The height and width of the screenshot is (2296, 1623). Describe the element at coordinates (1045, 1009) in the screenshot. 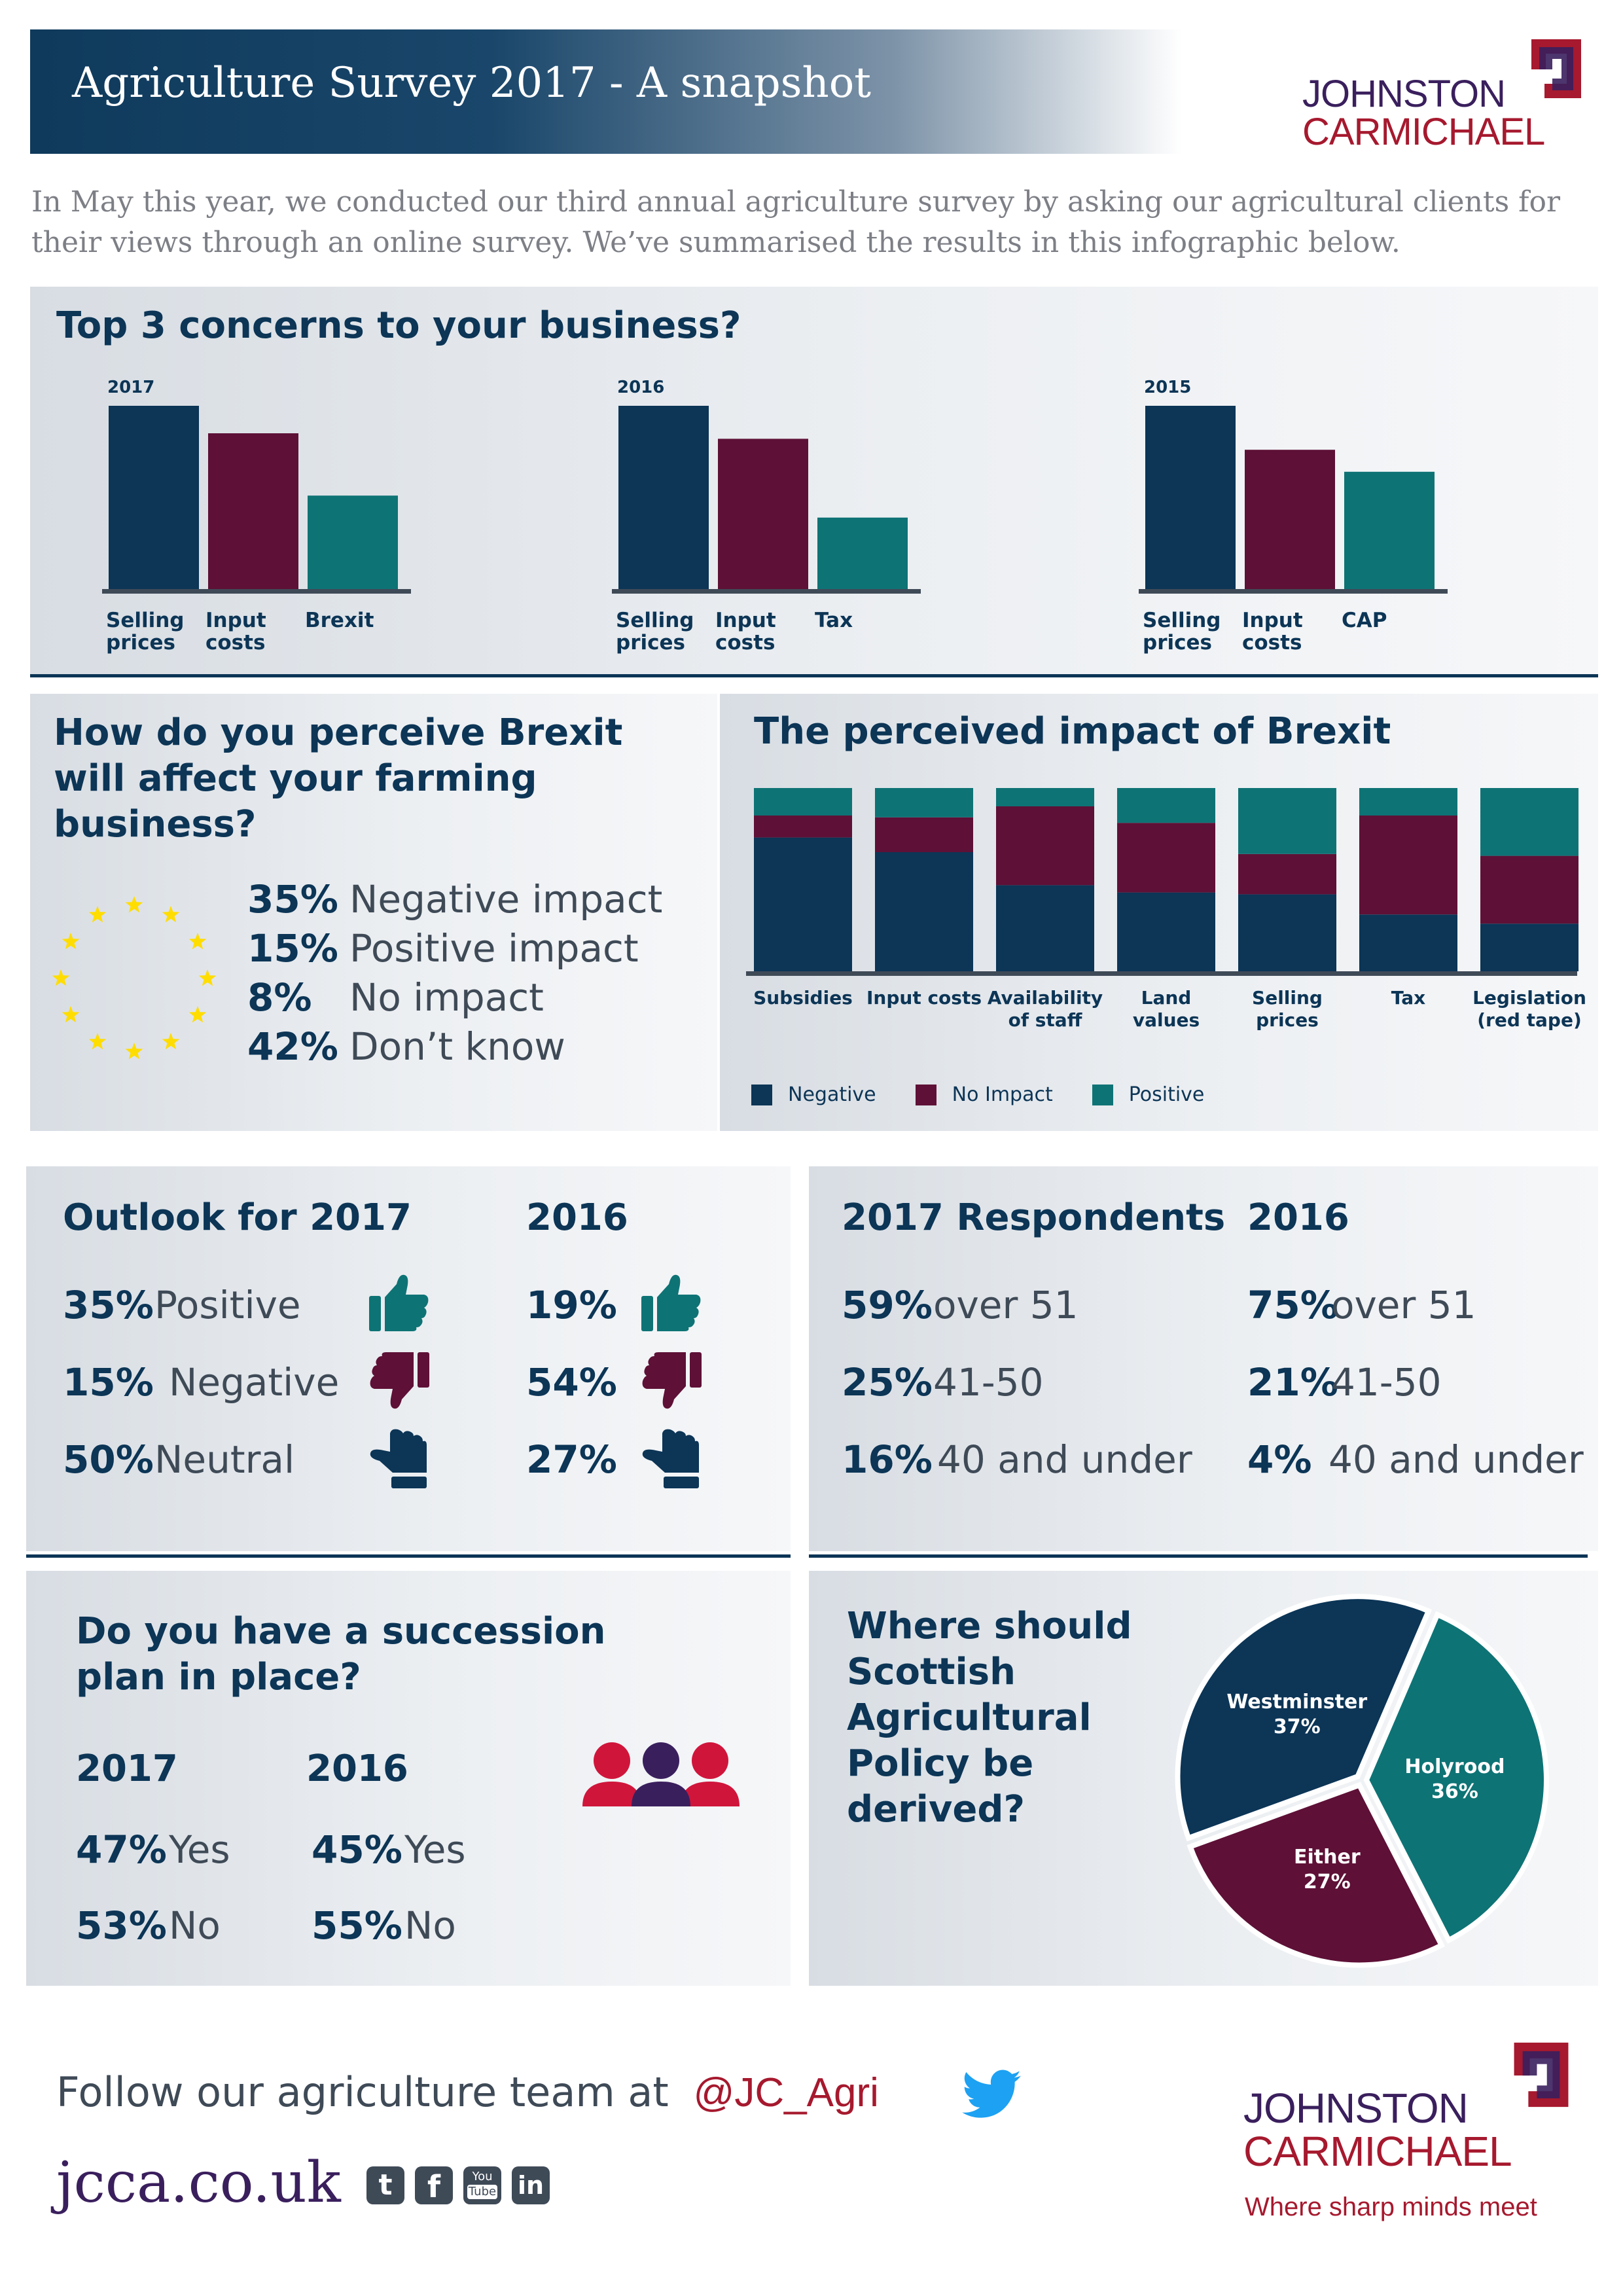

I see `brexit-impact-category-label: Availability of staff` at that location.